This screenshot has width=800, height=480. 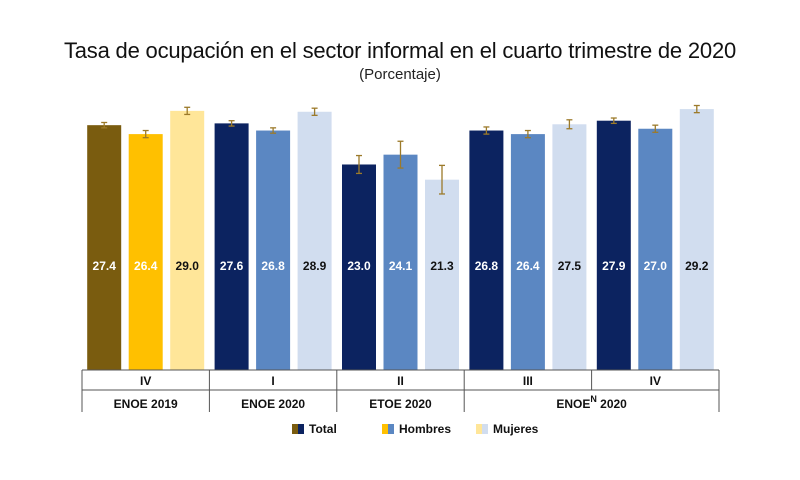 I want to click on data-label: 21.3, so click(x=442, y=266).